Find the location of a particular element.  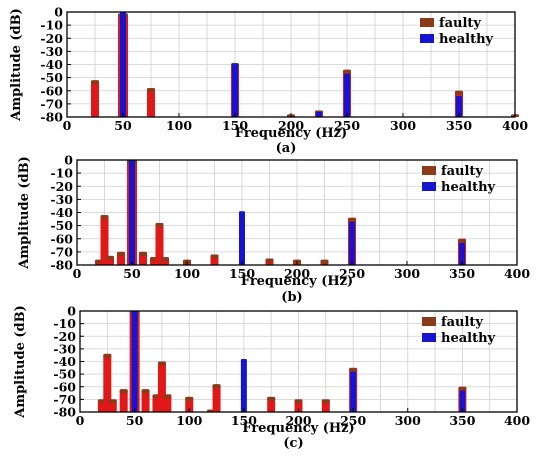

y-axis-label: Amplitude (dB) is located at coordinates (20, 362).